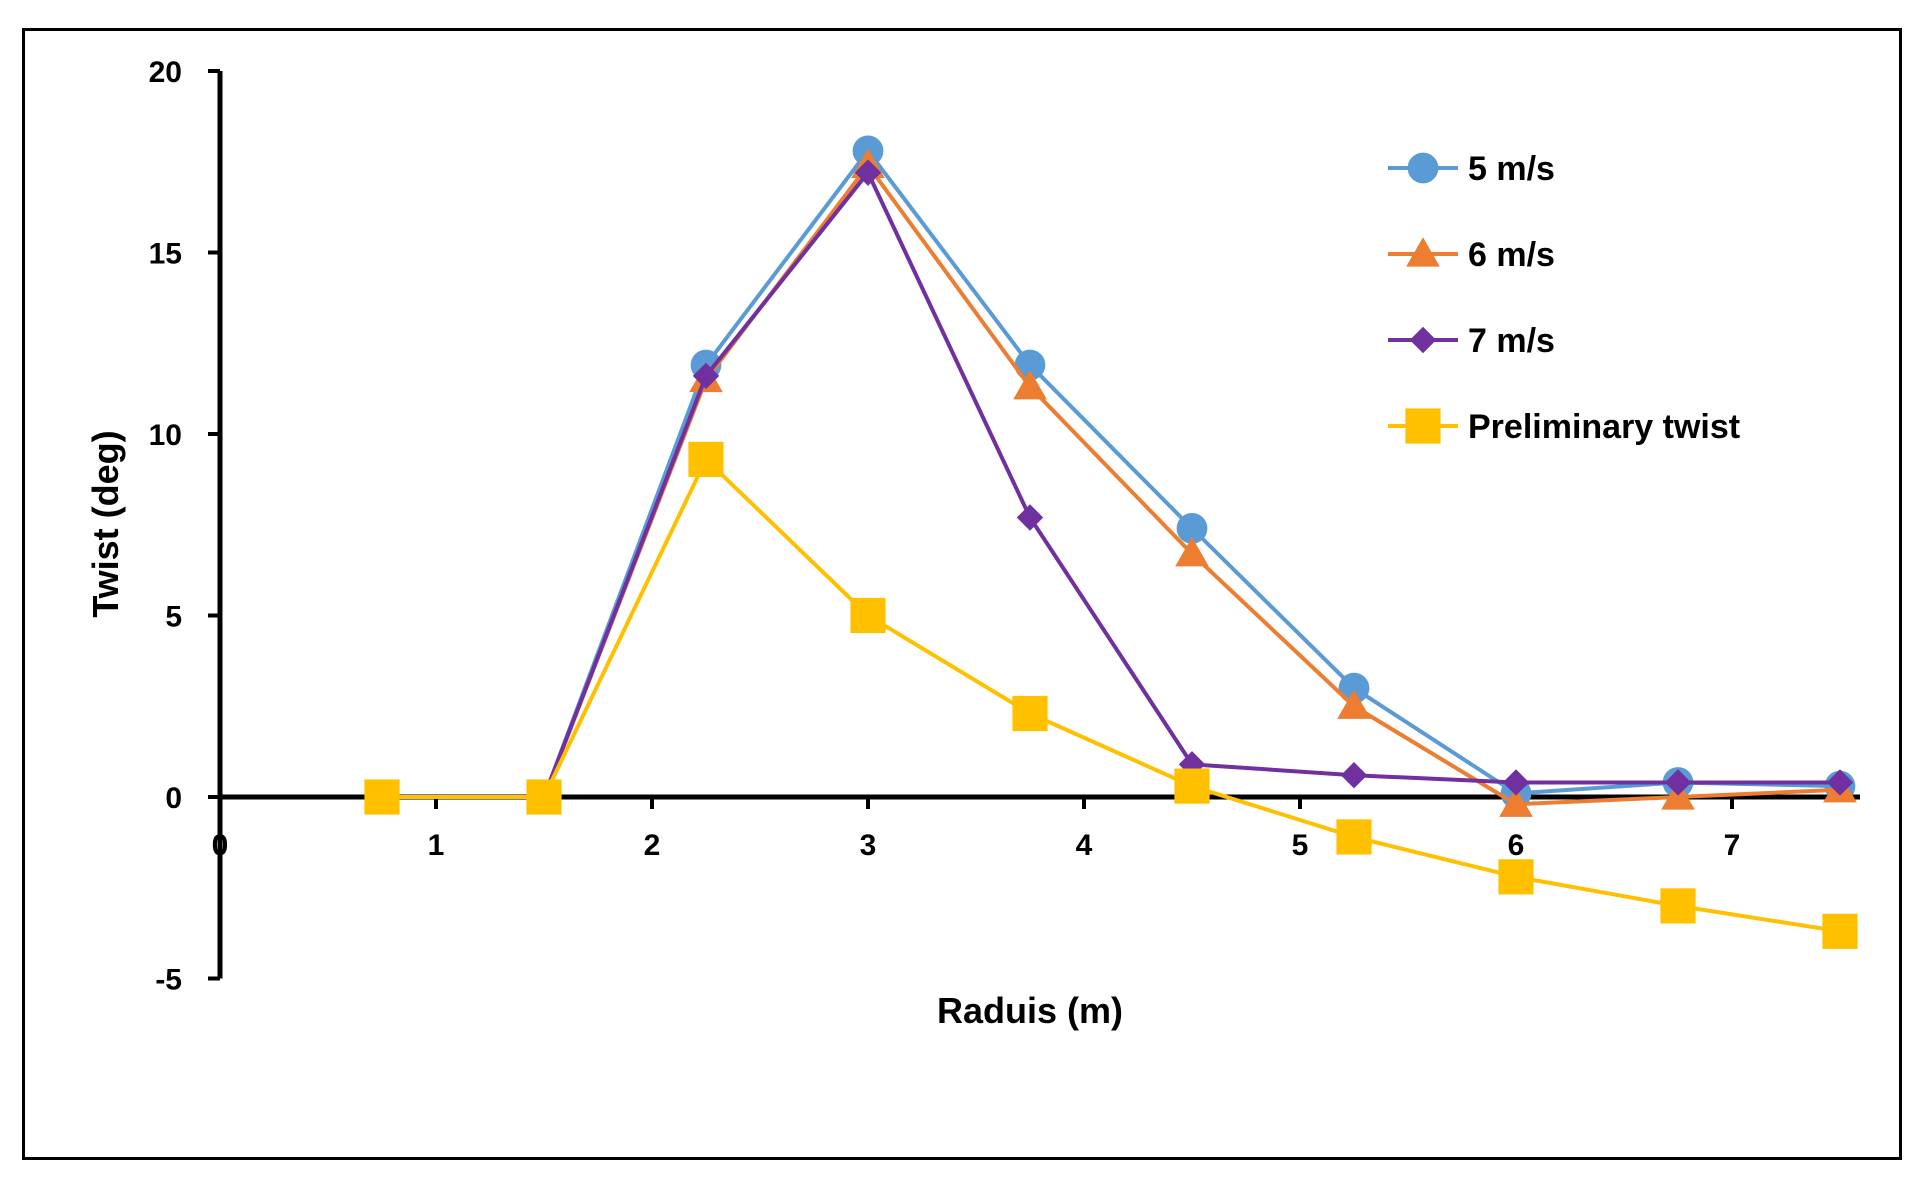  Describe the element at coordinates (1604, 427) in the screenshot. I see `legend-label: Preliminary twist` at that location.